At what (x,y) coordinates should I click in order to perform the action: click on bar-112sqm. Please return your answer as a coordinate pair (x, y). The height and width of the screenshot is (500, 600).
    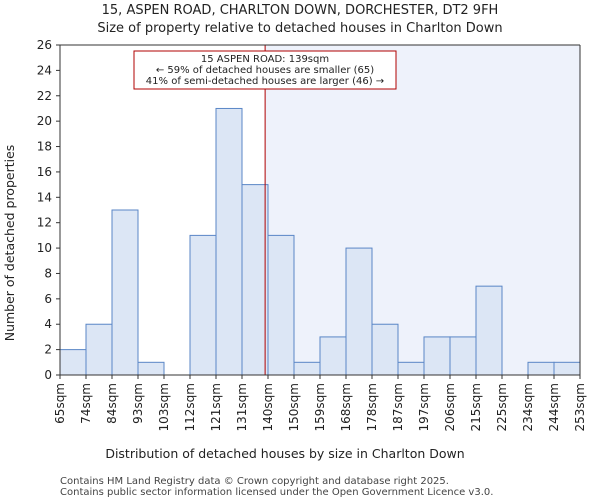
    Looking at the image, I should click on (203, 305).